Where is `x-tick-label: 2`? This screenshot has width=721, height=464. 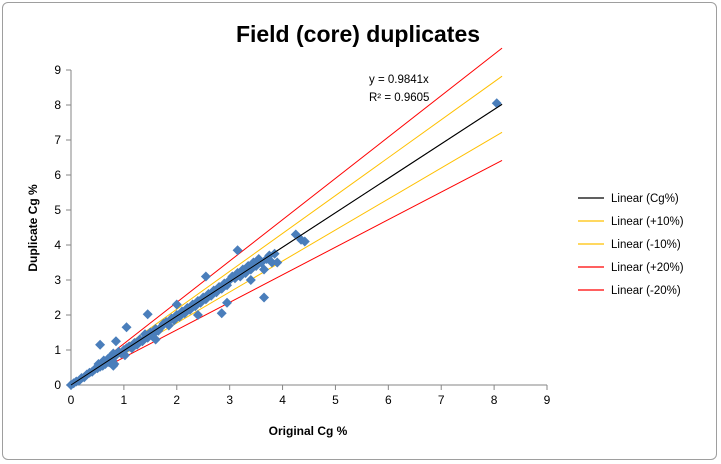 x-tick-label: 2 is located at coordinates (176, 400).